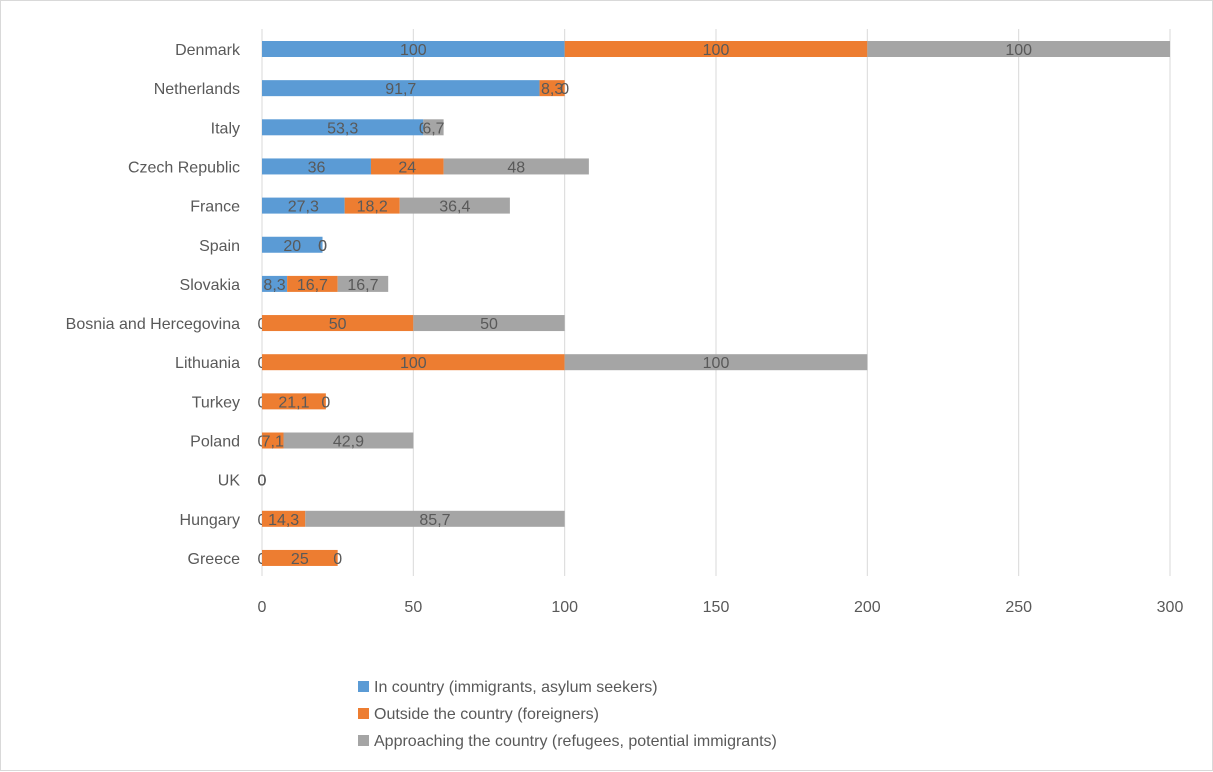 This screenshot has height=772, width=1213. Describe the element at coordinates (229, 481) in the screenshot. I see `category-label: UK` at that location.